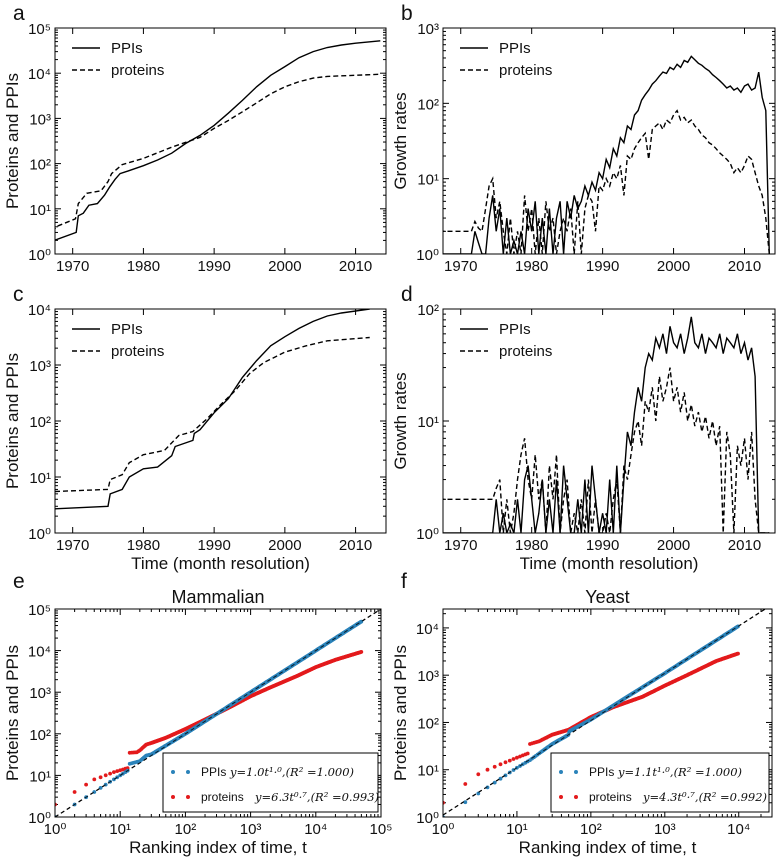 The width and height of the screenshot is (778, 862). What do you see at coordinates (39, 610) in the screenshot?
I see `y-tick-label: 10⁵` at bounding box center [39, 610].